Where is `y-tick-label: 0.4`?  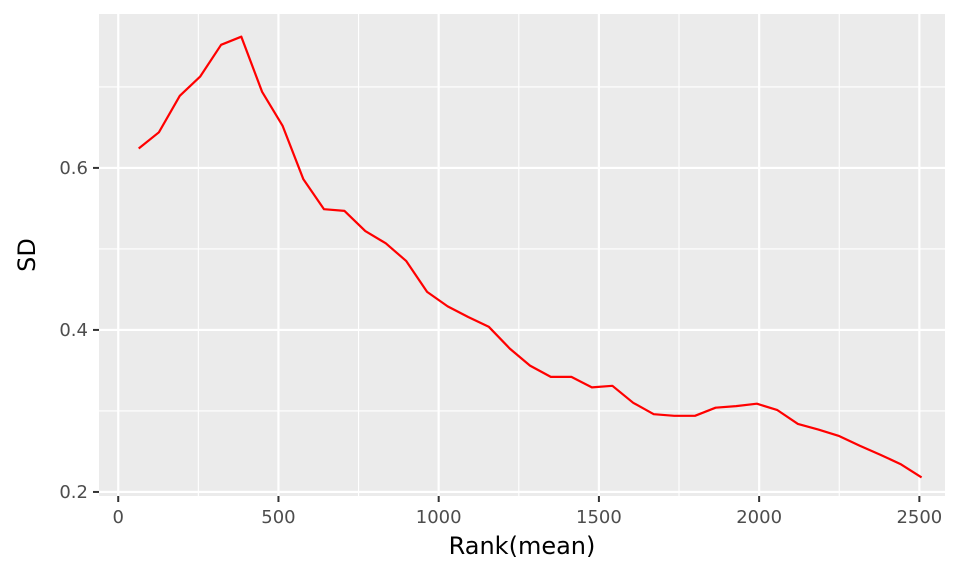
y-tick-label: 0.4 is located at coordinates (73, 330).